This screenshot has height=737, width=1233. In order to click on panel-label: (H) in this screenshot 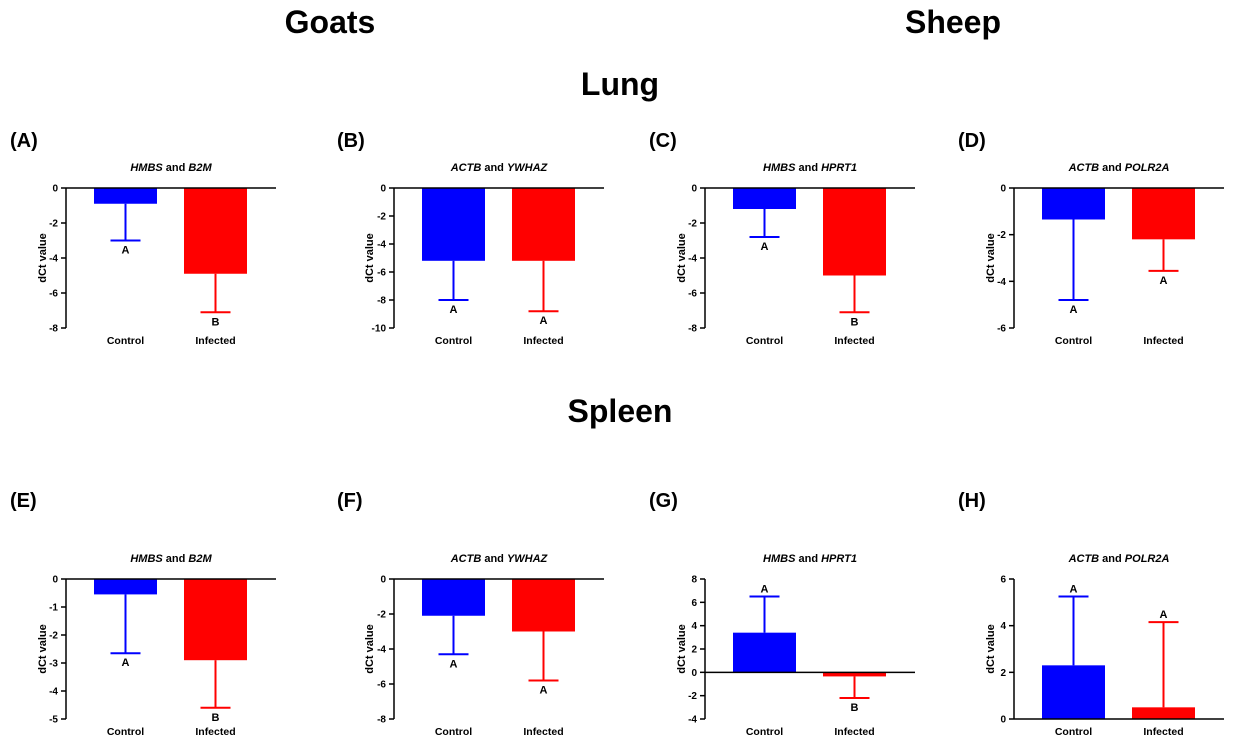, I will do `click(972, 501)`.